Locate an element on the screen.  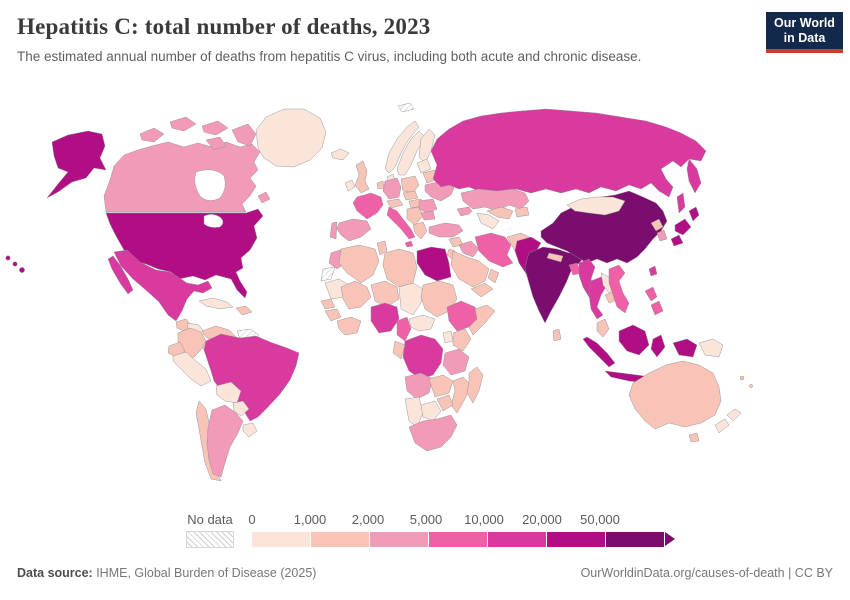
country-niger is located at coordinates (385, 294).